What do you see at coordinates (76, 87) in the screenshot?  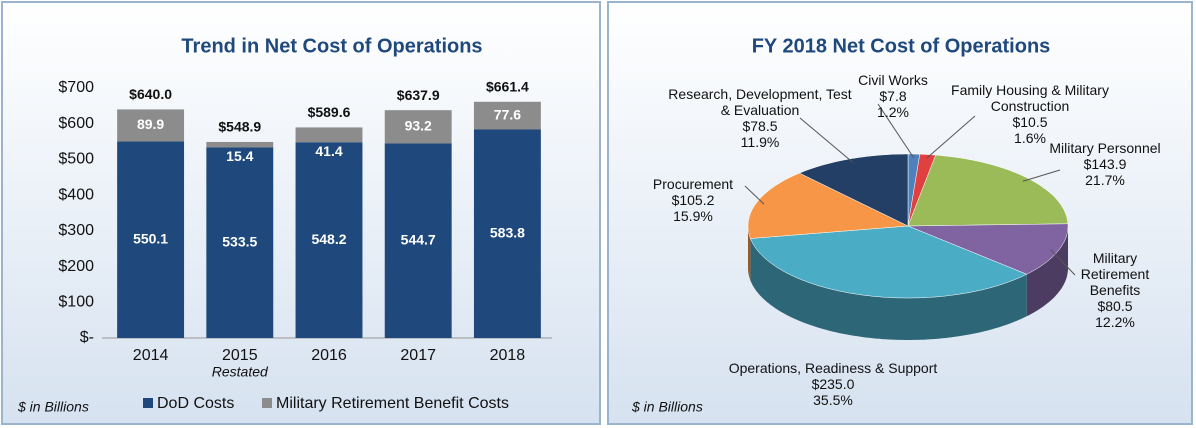 I see `y-tick-label: $700` at bounding box center [76, 87].